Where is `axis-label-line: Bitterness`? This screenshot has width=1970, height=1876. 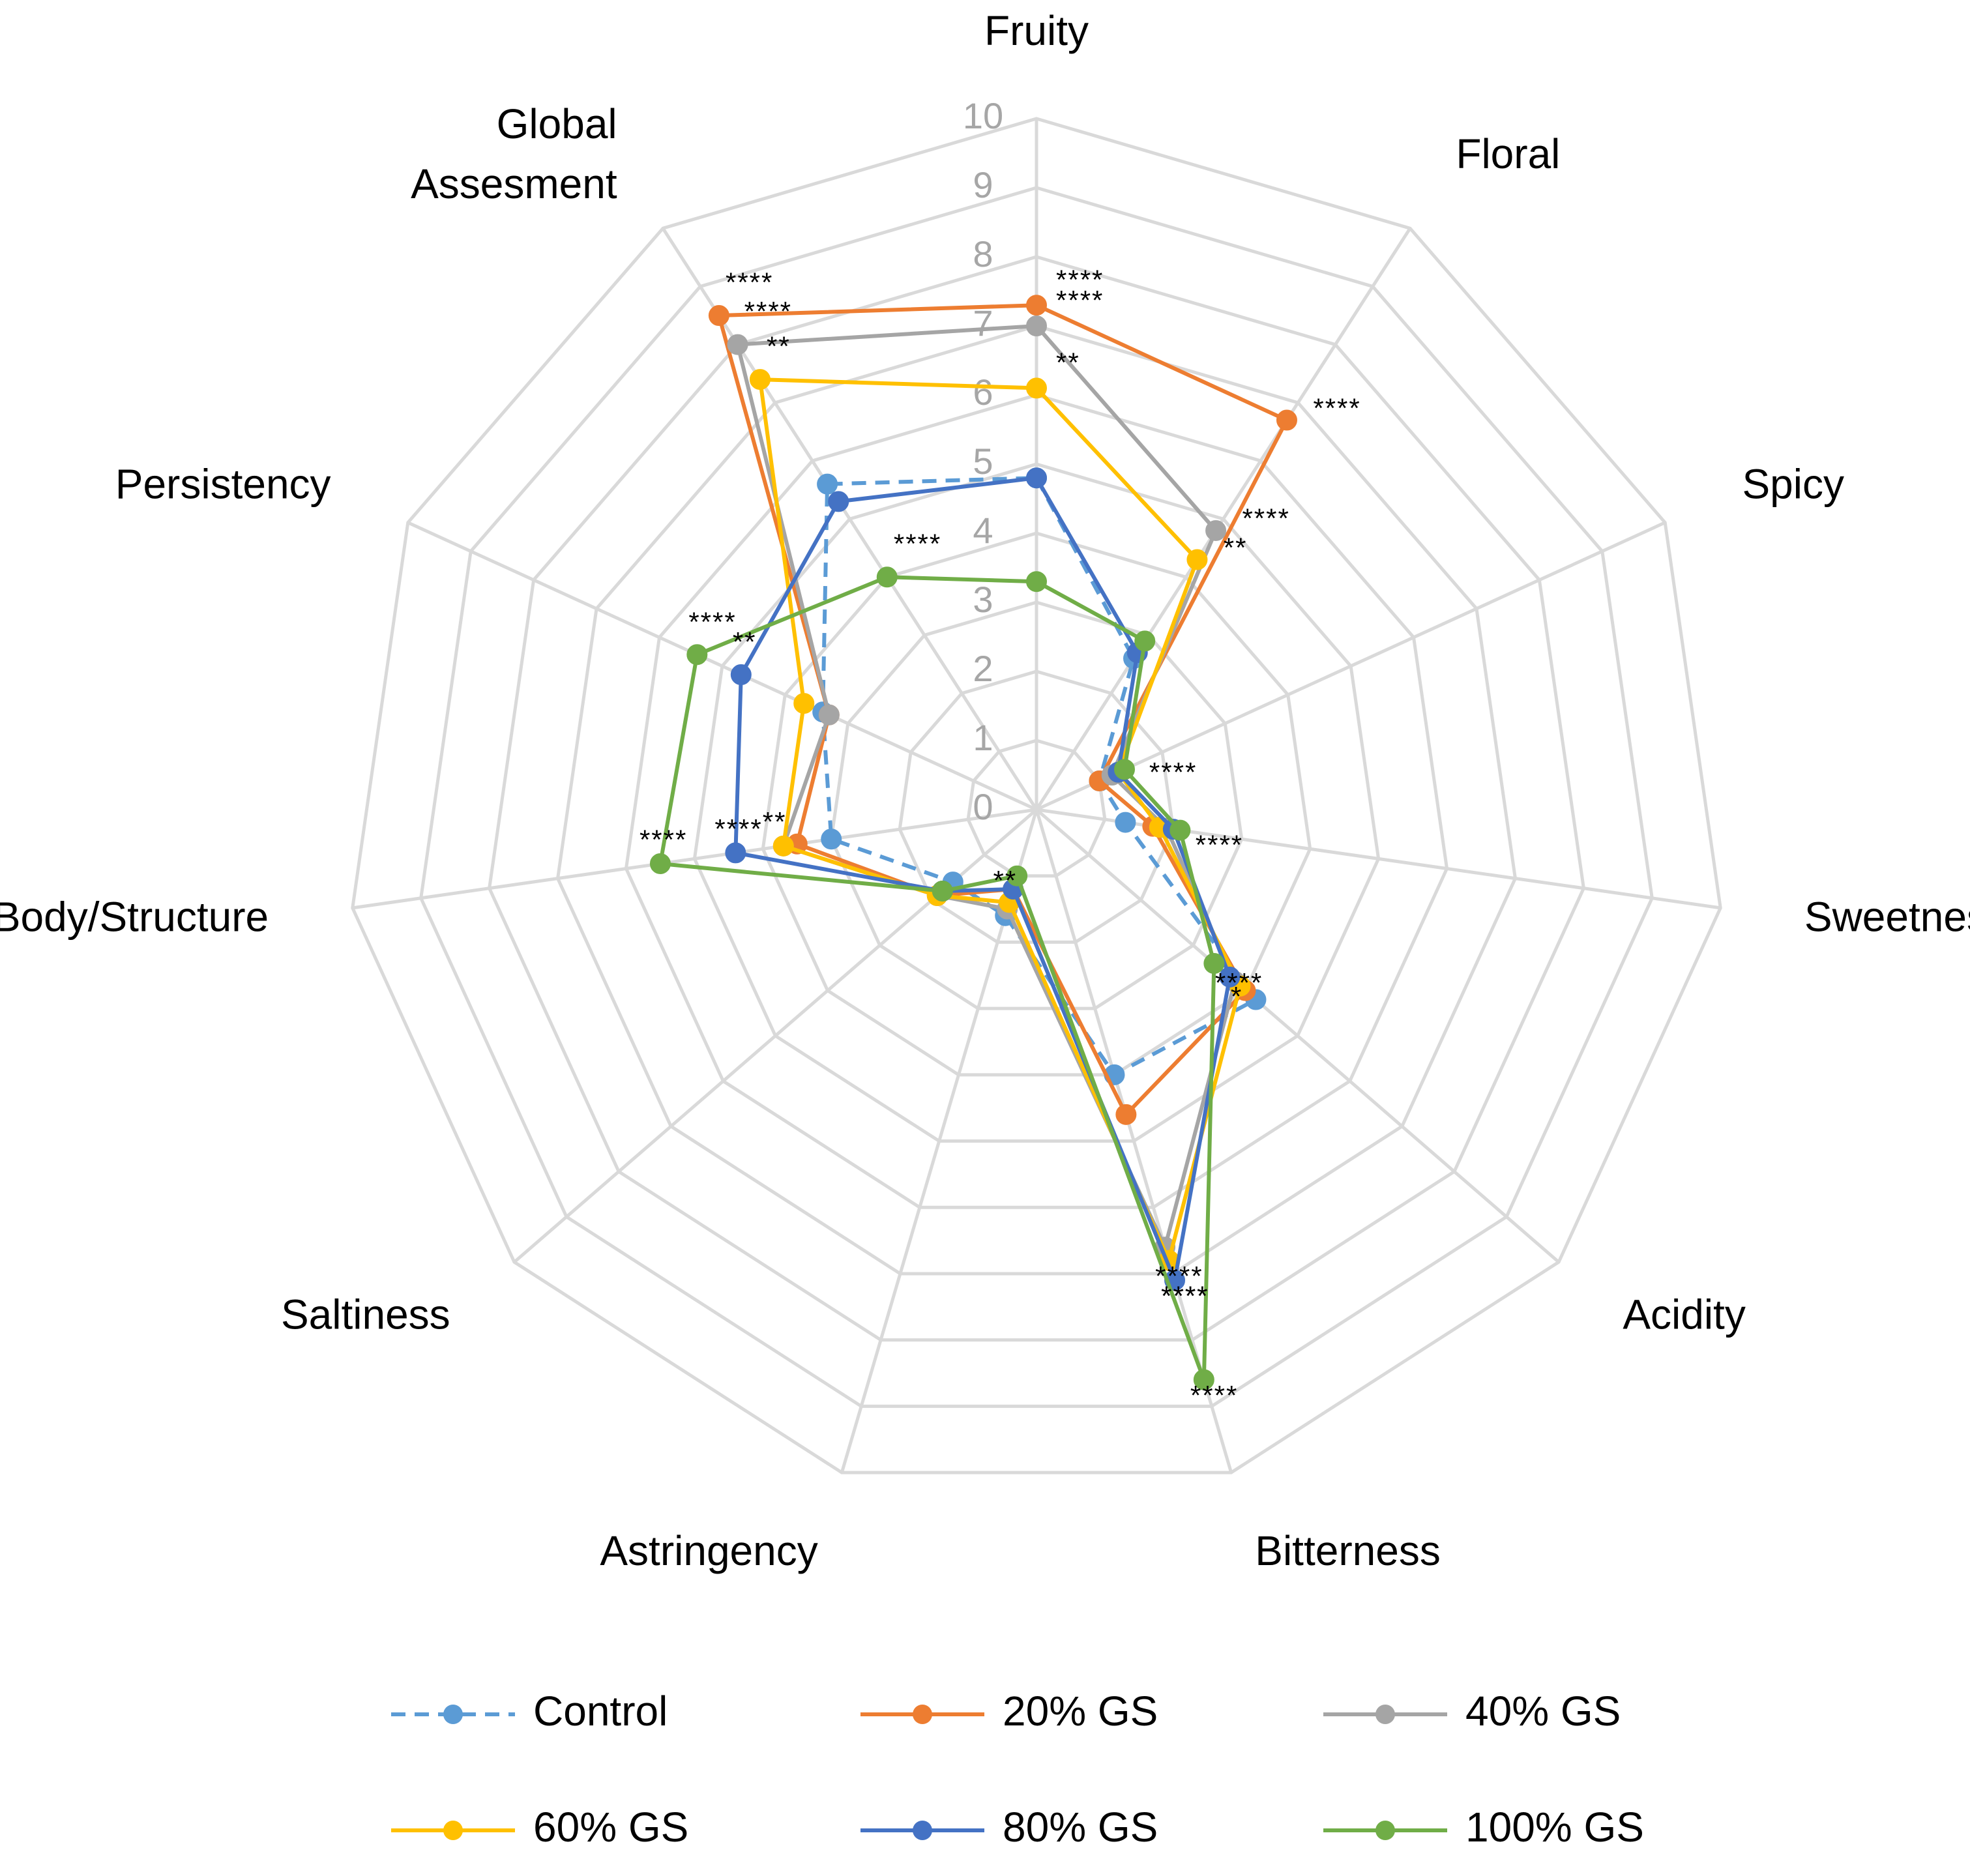
axis-label-line: Bitterness is located at coordinates (1348, 1551).